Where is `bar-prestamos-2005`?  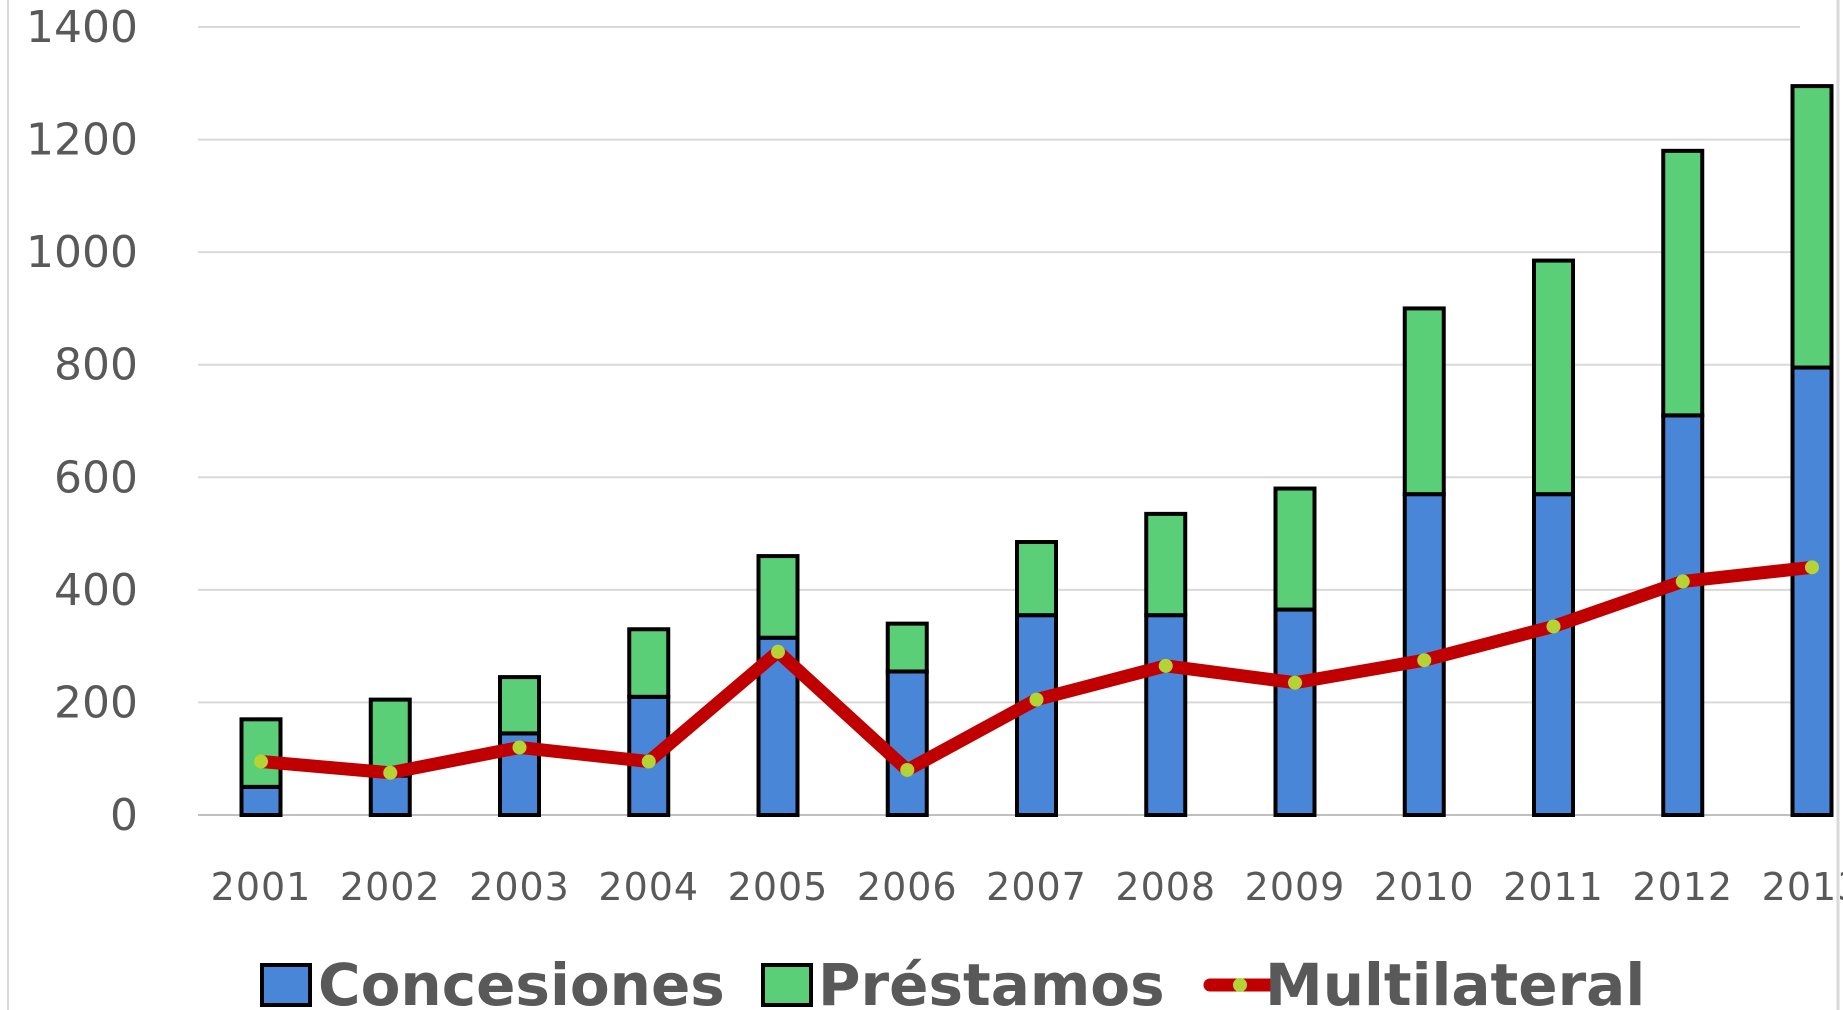
bar-prestamos-2005 is located at coordinates (778, 597).